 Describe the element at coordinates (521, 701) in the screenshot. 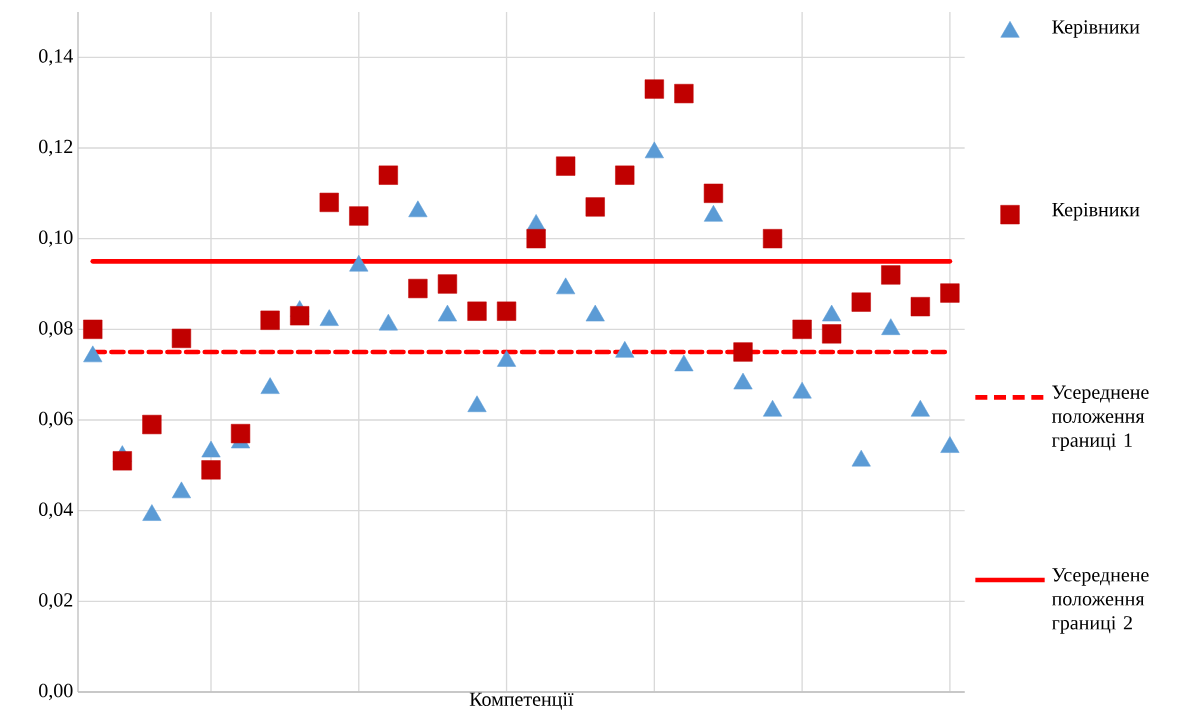

I see `x-axis-title: Компетенції` at that location.